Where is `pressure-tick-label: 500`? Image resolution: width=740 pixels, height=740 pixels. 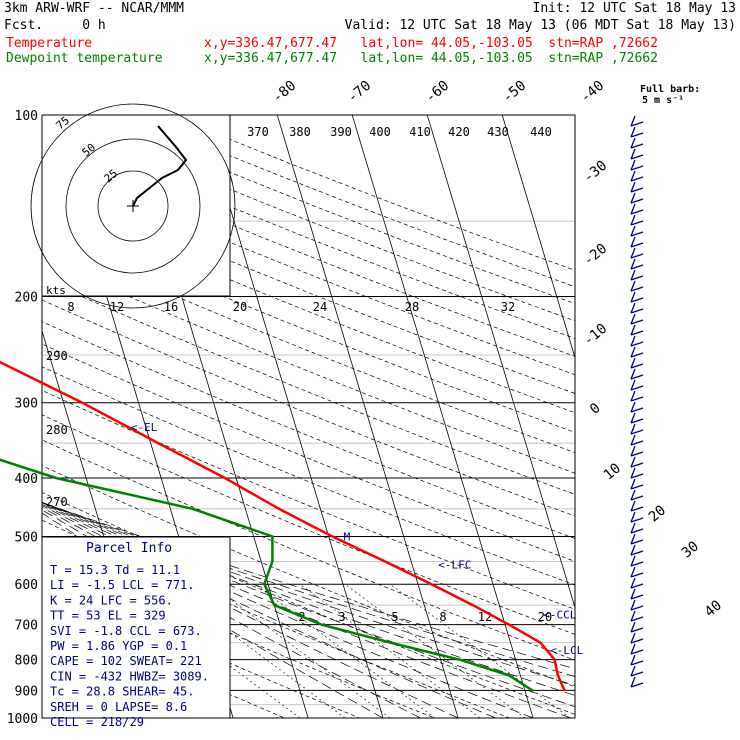
pressure-tick-label: 500 is located at coordinates (26, 537).